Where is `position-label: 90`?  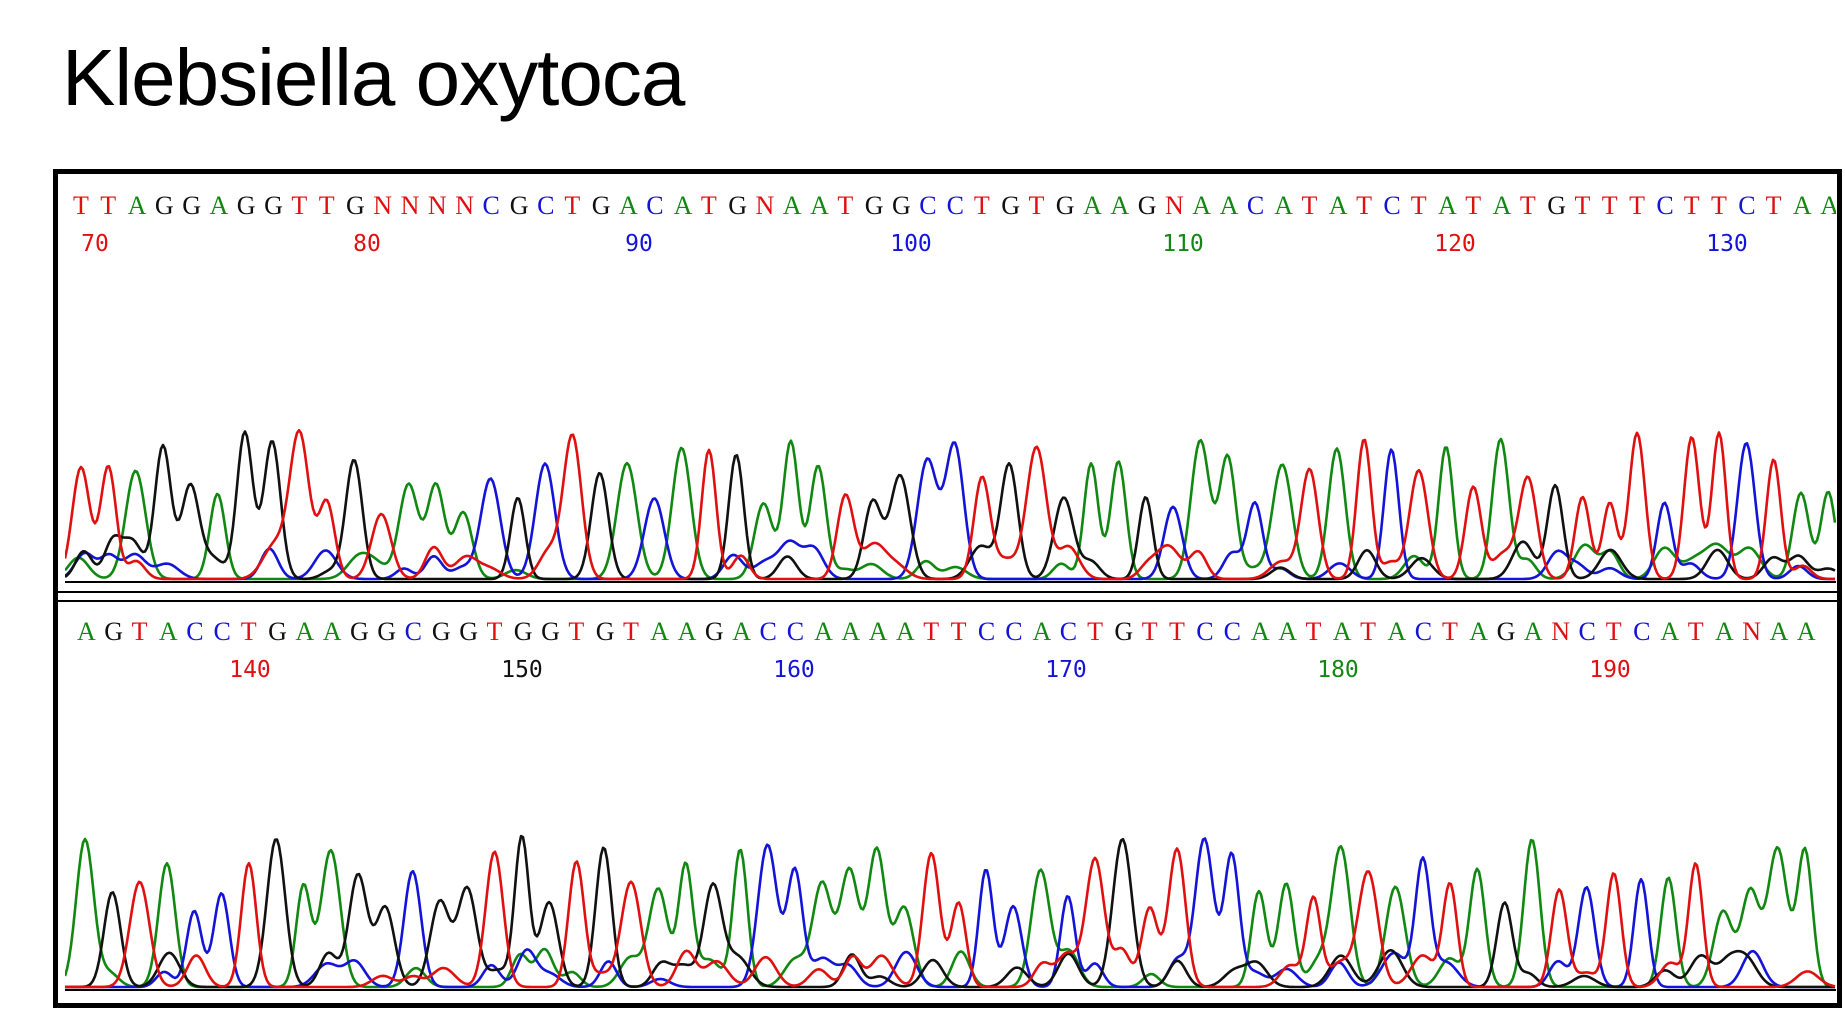 position-label: 90 is located at coordinates (639, 244).